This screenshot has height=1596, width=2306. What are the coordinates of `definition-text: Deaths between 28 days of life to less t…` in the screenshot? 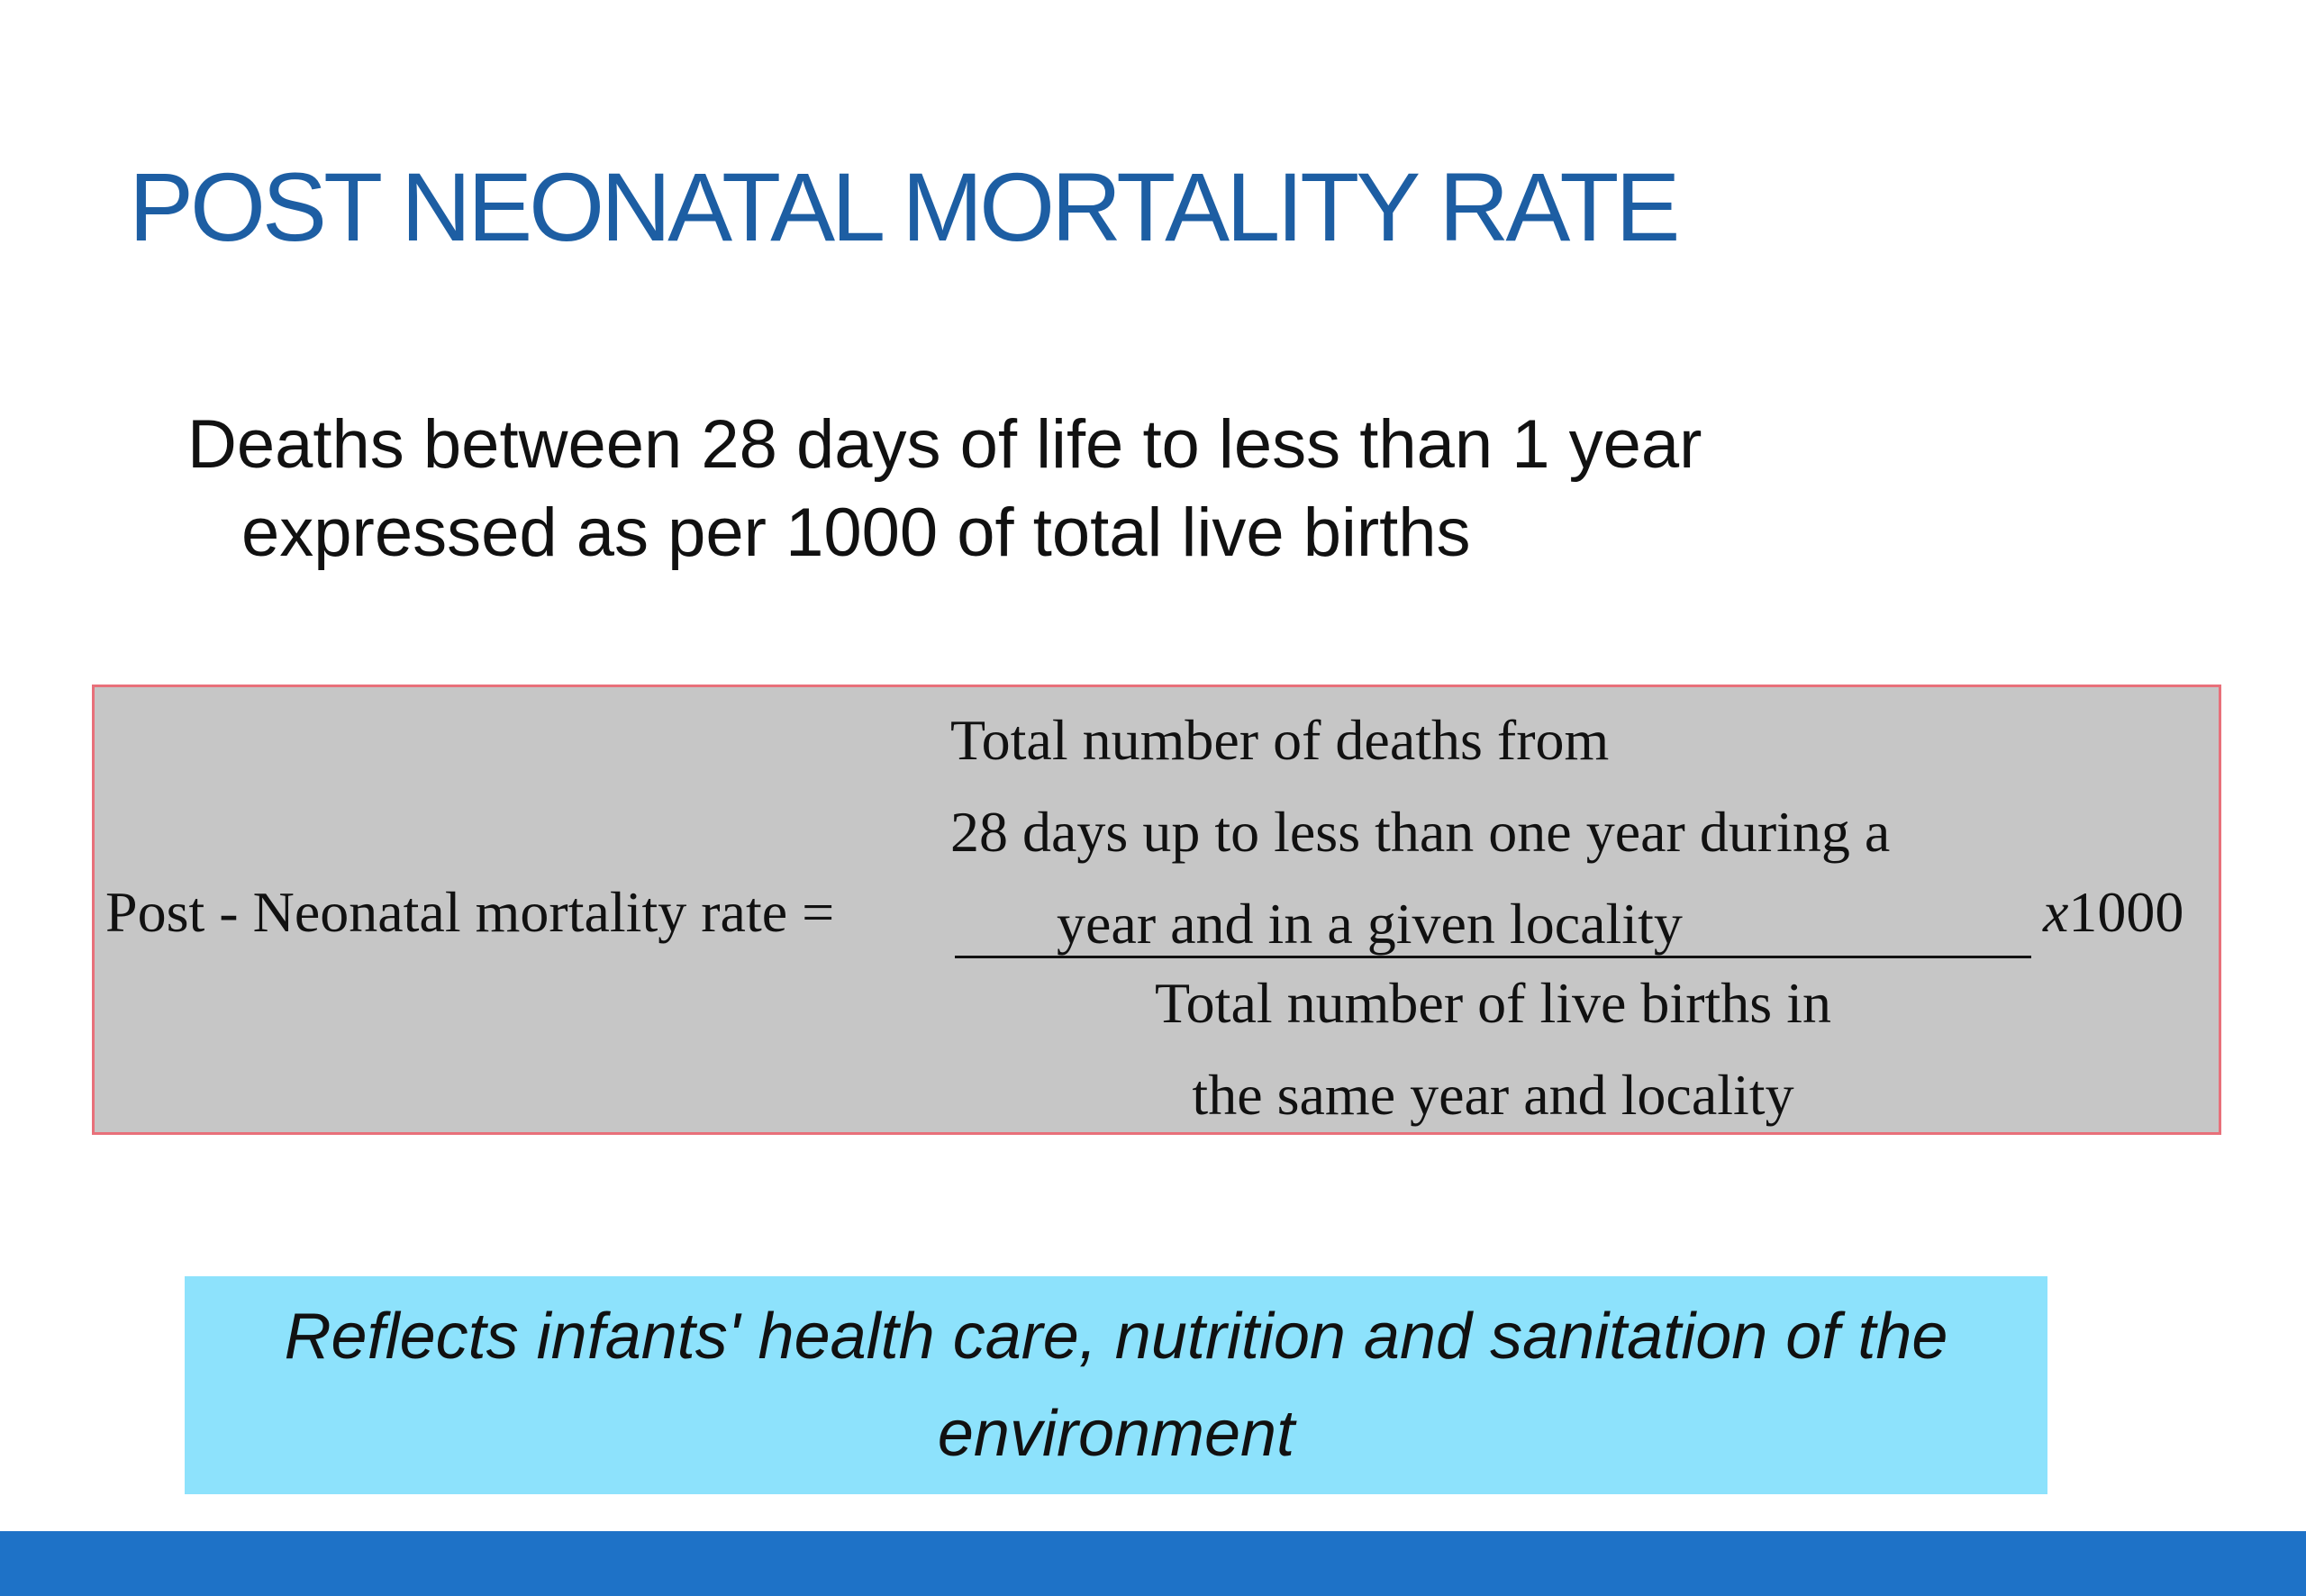 It's located at (1088, 489).